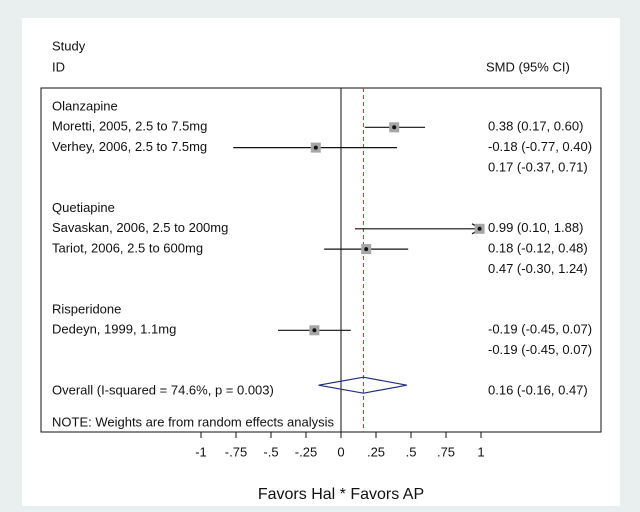 The width and height of the screenshot is (640, 512). What do you see at coordinates (411, 451) in the screenshot?
I see `x-tick-label: .5` at bounding box center [411, 451].